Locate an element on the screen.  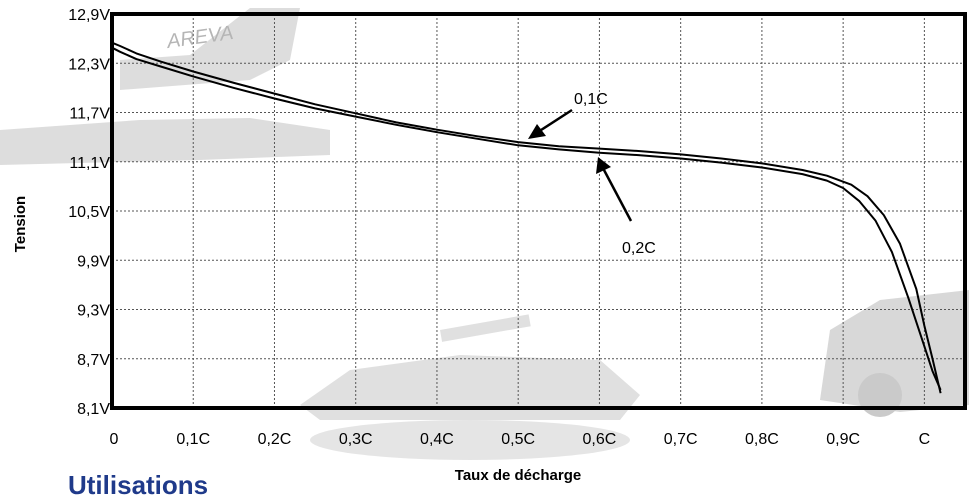
x-tick-label: 0,6C is located at coordinates (600, 439).